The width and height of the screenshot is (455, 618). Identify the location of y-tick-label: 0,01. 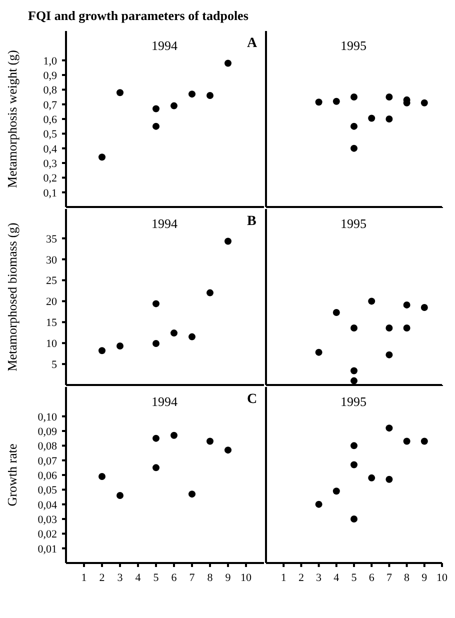
(47, 549).